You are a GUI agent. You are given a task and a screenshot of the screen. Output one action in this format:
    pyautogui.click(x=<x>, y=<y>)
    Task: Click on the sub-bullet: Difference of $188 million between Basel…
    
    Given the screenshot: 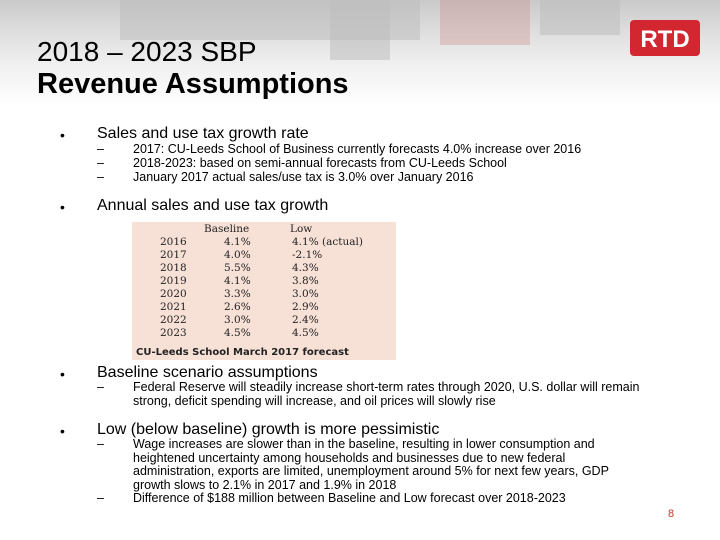 What is the action you would take?
    pyautogui.click(x=349, y=498)
    